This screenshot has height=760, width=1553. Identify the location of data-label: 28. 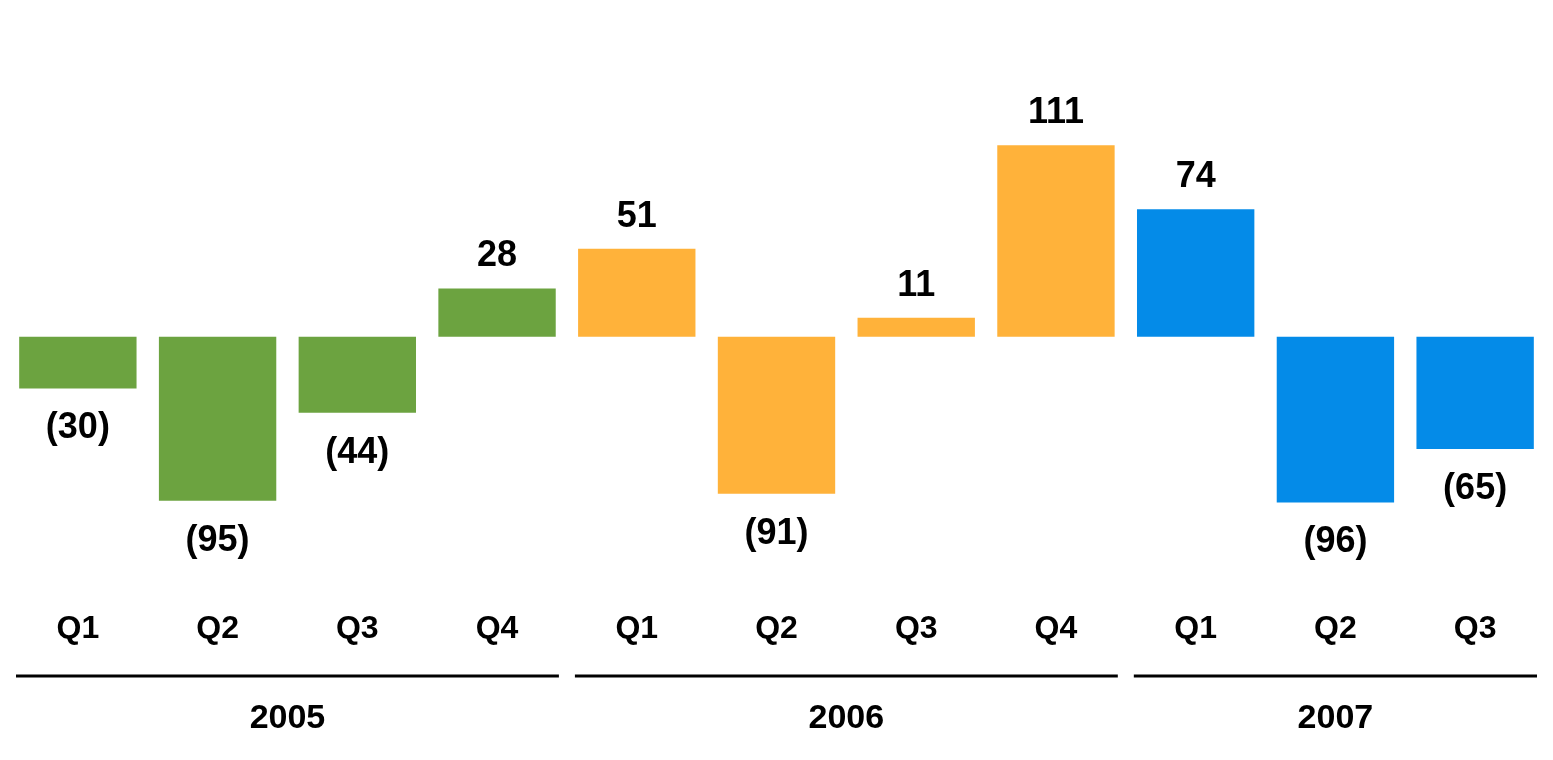
(497, 254).